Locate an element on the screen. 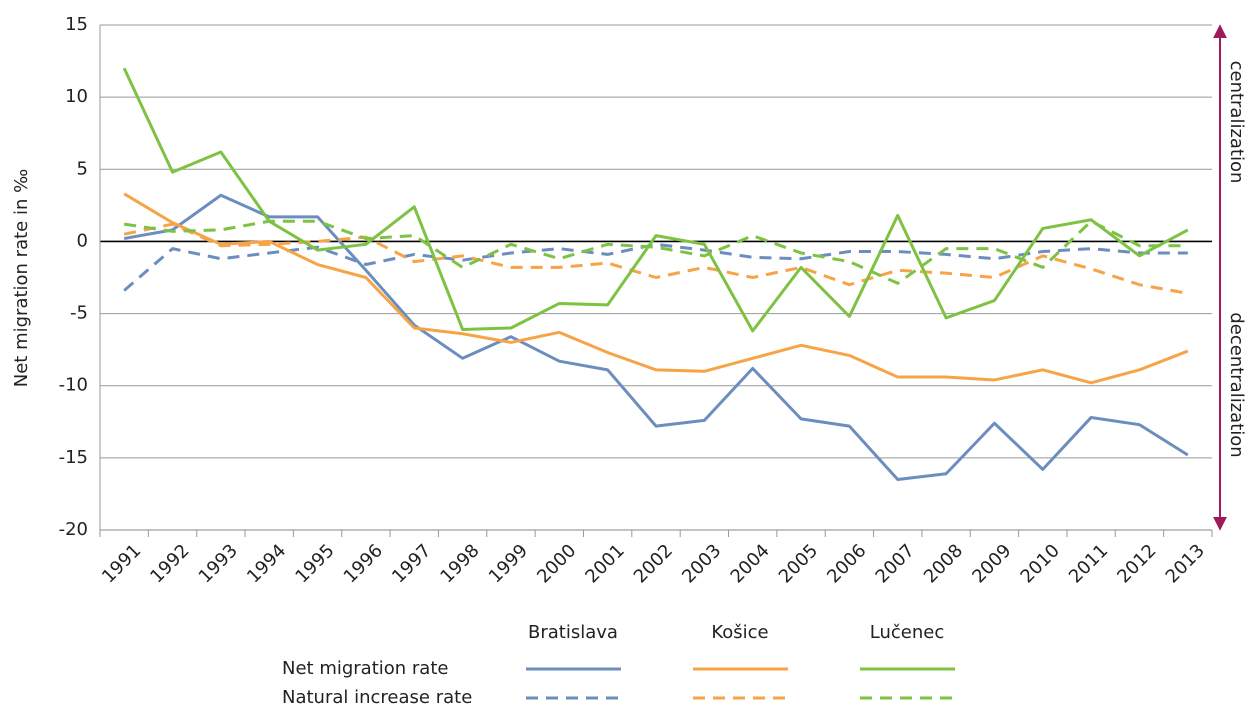  legend-label: Bratislava is located at coordinates (573, 632).